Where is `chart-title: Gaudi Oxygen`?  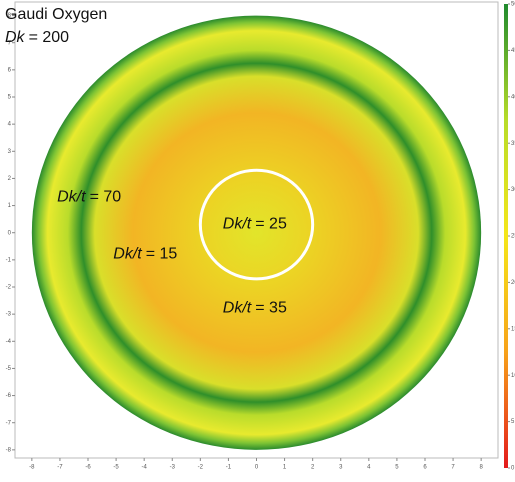 chart-title: Gaudi Oxygen is located at coordinates (56, 14).